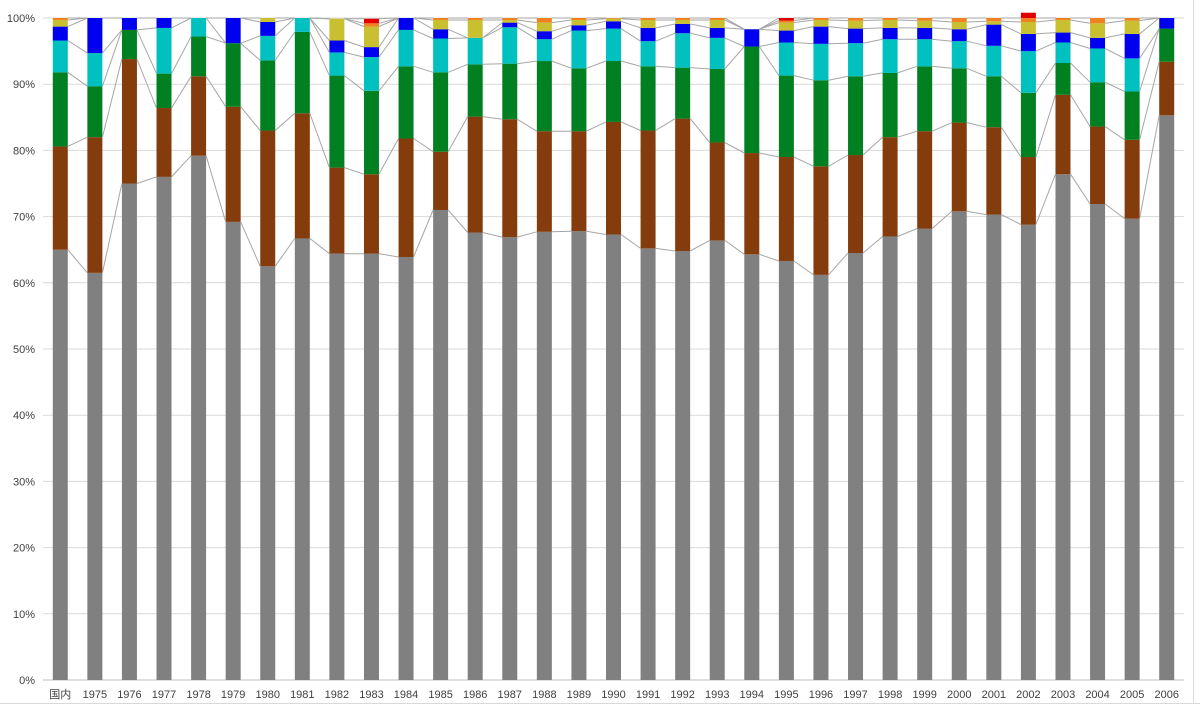  What do you see at coordinates (164, 91) in the screenshot?
I see `bar-segment-s2-1977` at bounding box center [164, 91].